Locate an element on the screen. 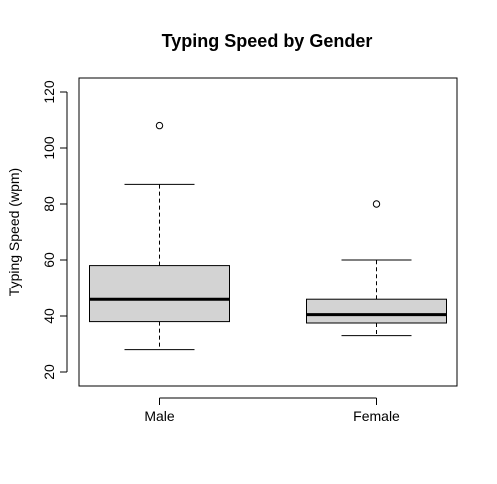  y-tick-label: 80 is located at coordinates (49, 204).